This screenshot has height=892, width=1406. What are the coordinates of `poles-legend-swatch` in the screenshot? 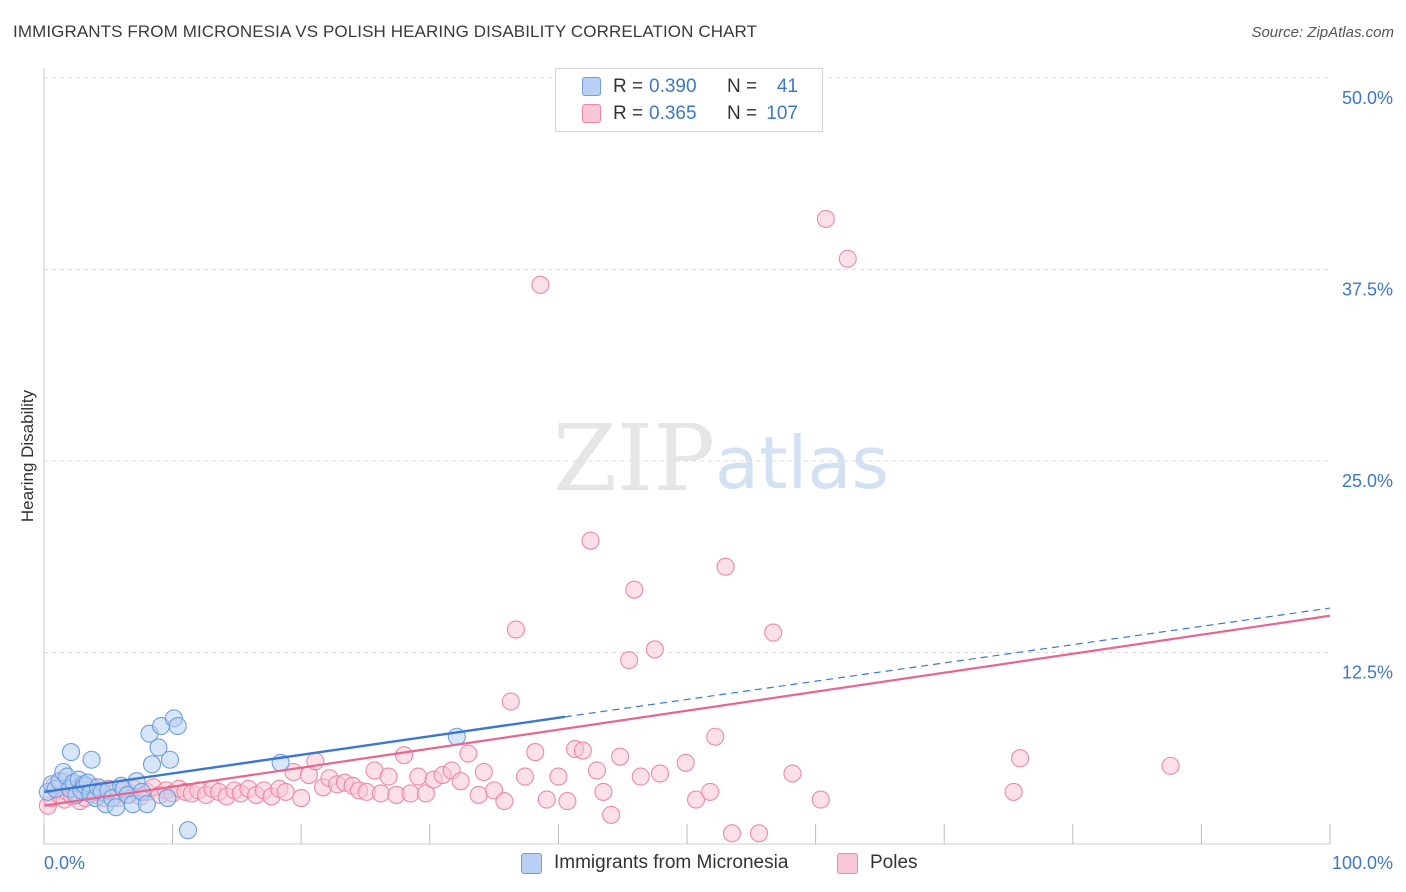 It's located at (847, 863).